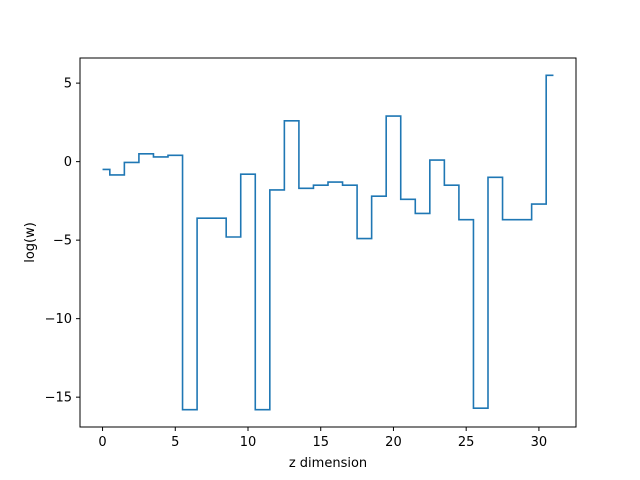 The image size is (640, 480). Describe the element at coordinates (248, 442) in the screenshot. I see `x-tick-label: 10` at that location.